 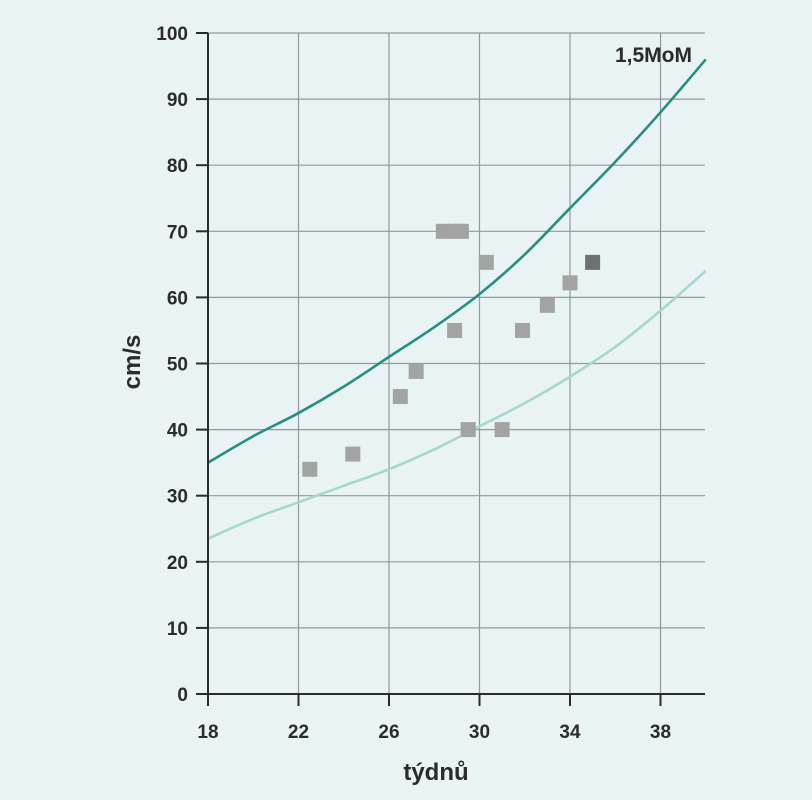 What do you see at coordinates (177, 232) in the screenshot?
I see `y-tick-label: 70` at bounding box center [177, 232].